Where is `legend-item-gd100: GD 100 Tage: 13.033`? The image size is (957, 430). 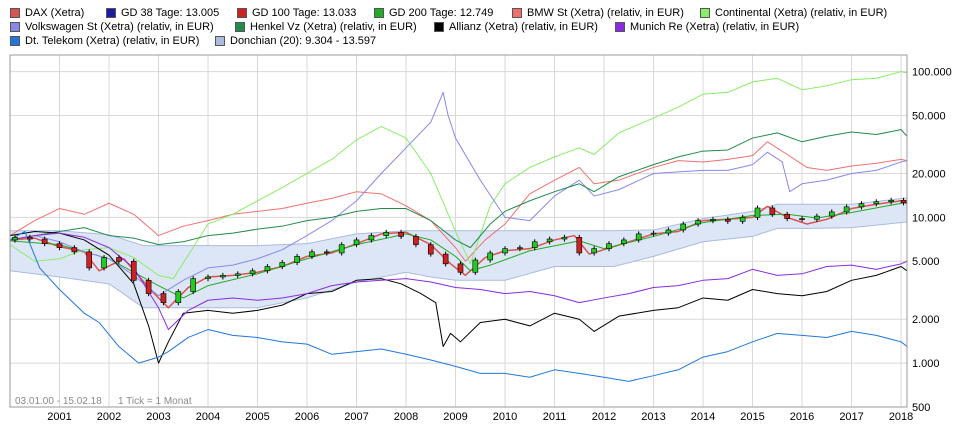 legend-item-gd100: GD 100 Tage: 13.033 is located at coordinates (296, 13).